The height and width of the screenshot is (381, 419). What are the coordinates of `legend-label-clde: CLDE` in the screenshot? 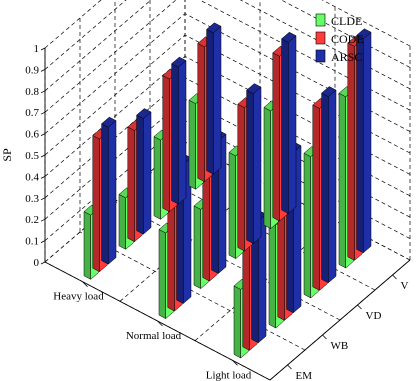 It's located at (346, 21).